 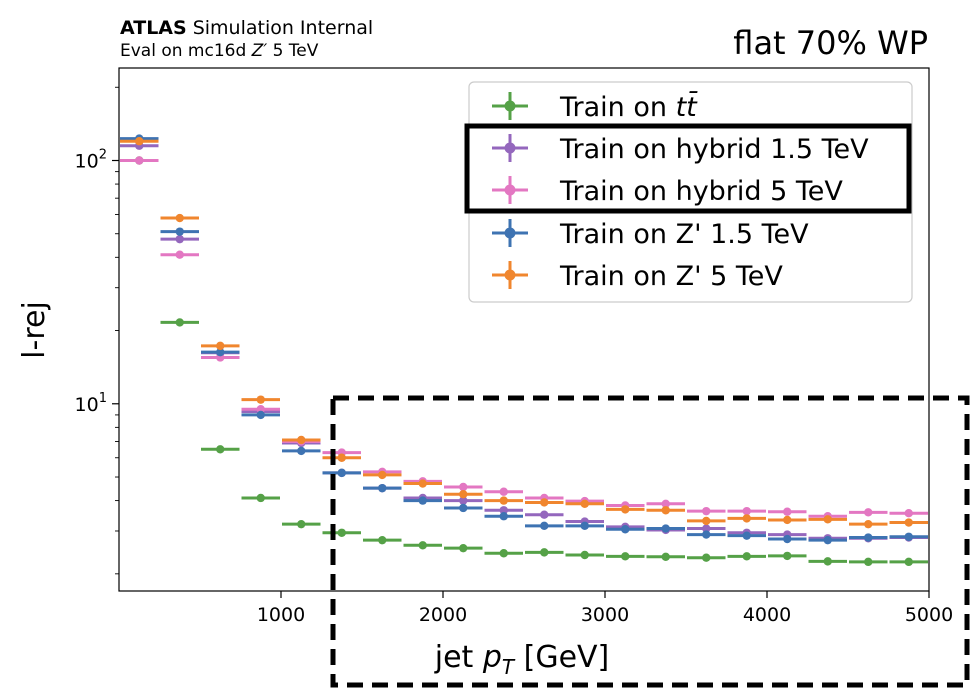 I want to click on x-tick-label: 3000, so click(x=605, y=615).